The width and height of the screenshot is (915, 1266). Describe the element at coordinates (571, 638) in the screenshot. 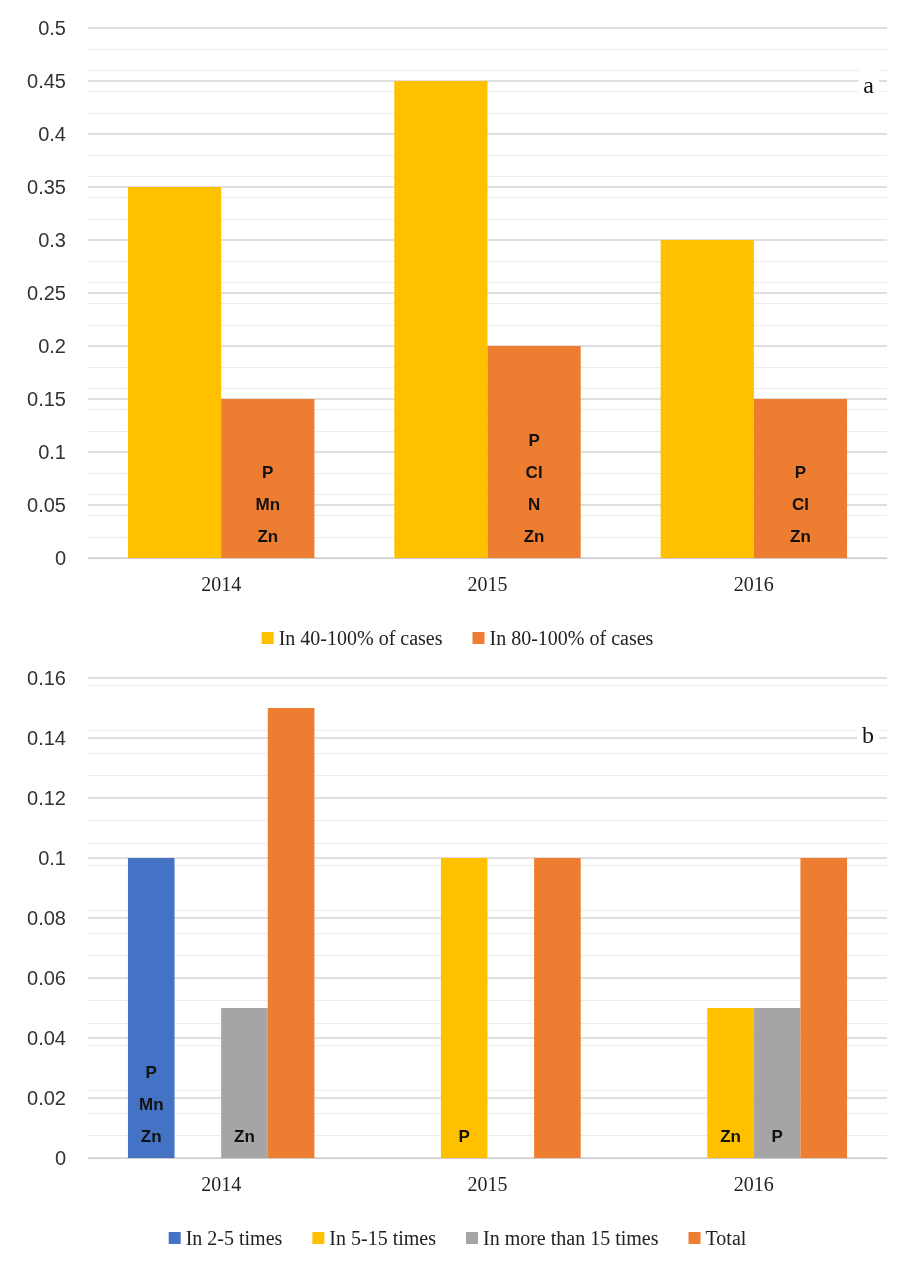

I see `legend-label: In 80-100% of cases` at that location.